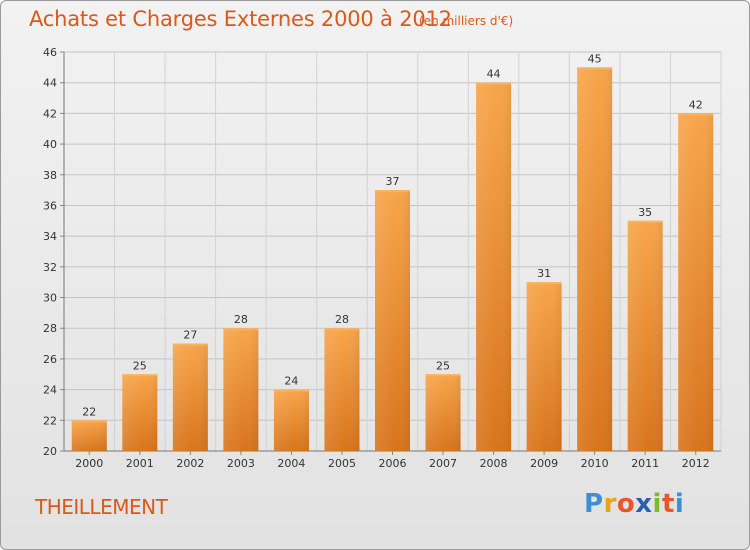  What do you see at coordinates (595, 58) in the screenshot?
I see `bar-value-label: 45` at bounding box center [595, 58].